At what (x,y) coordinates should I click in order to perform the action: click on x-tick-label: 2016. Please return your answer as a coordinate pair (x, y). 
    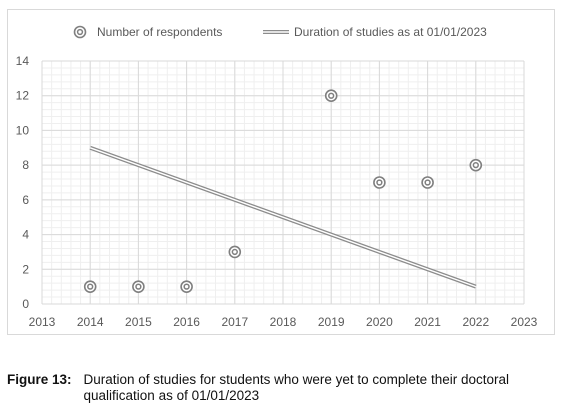
    Looking at the image, I should click on (186, 322).